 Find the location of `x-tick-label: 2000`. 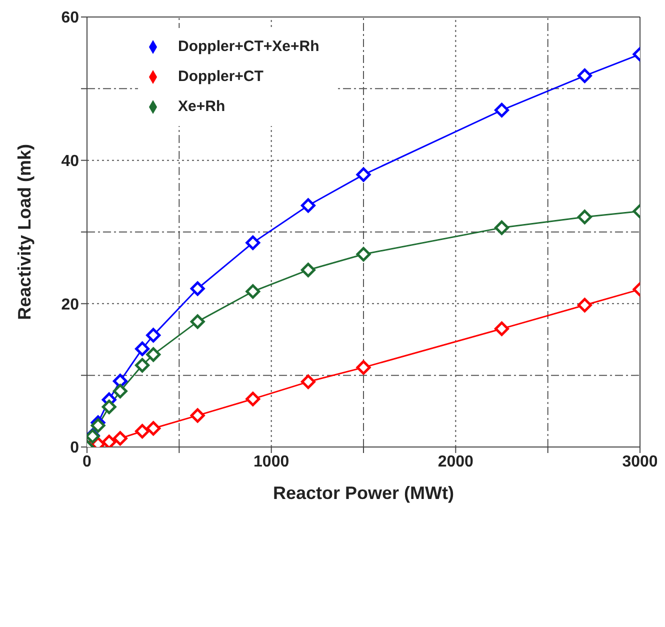

x-tick-label: 2000 is located at coordinates (456, 461).